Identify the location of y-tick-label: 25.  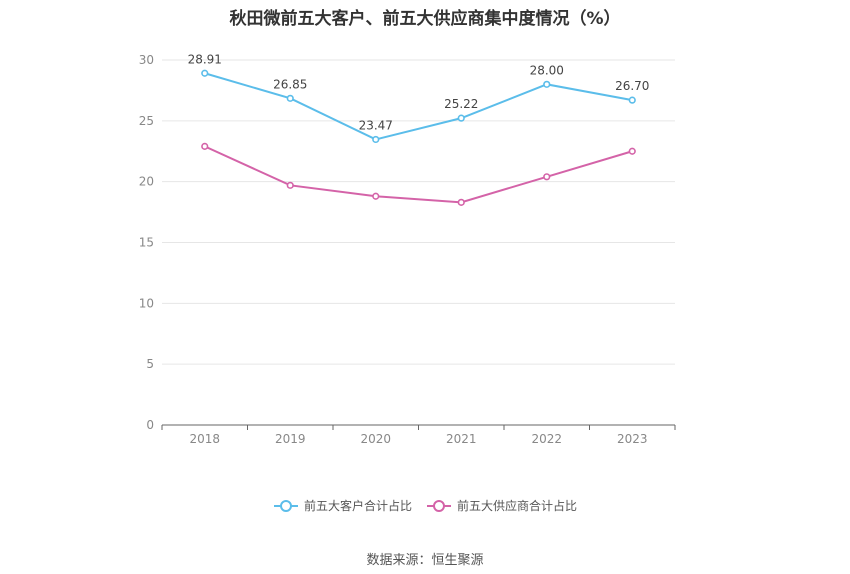
(146, 121).